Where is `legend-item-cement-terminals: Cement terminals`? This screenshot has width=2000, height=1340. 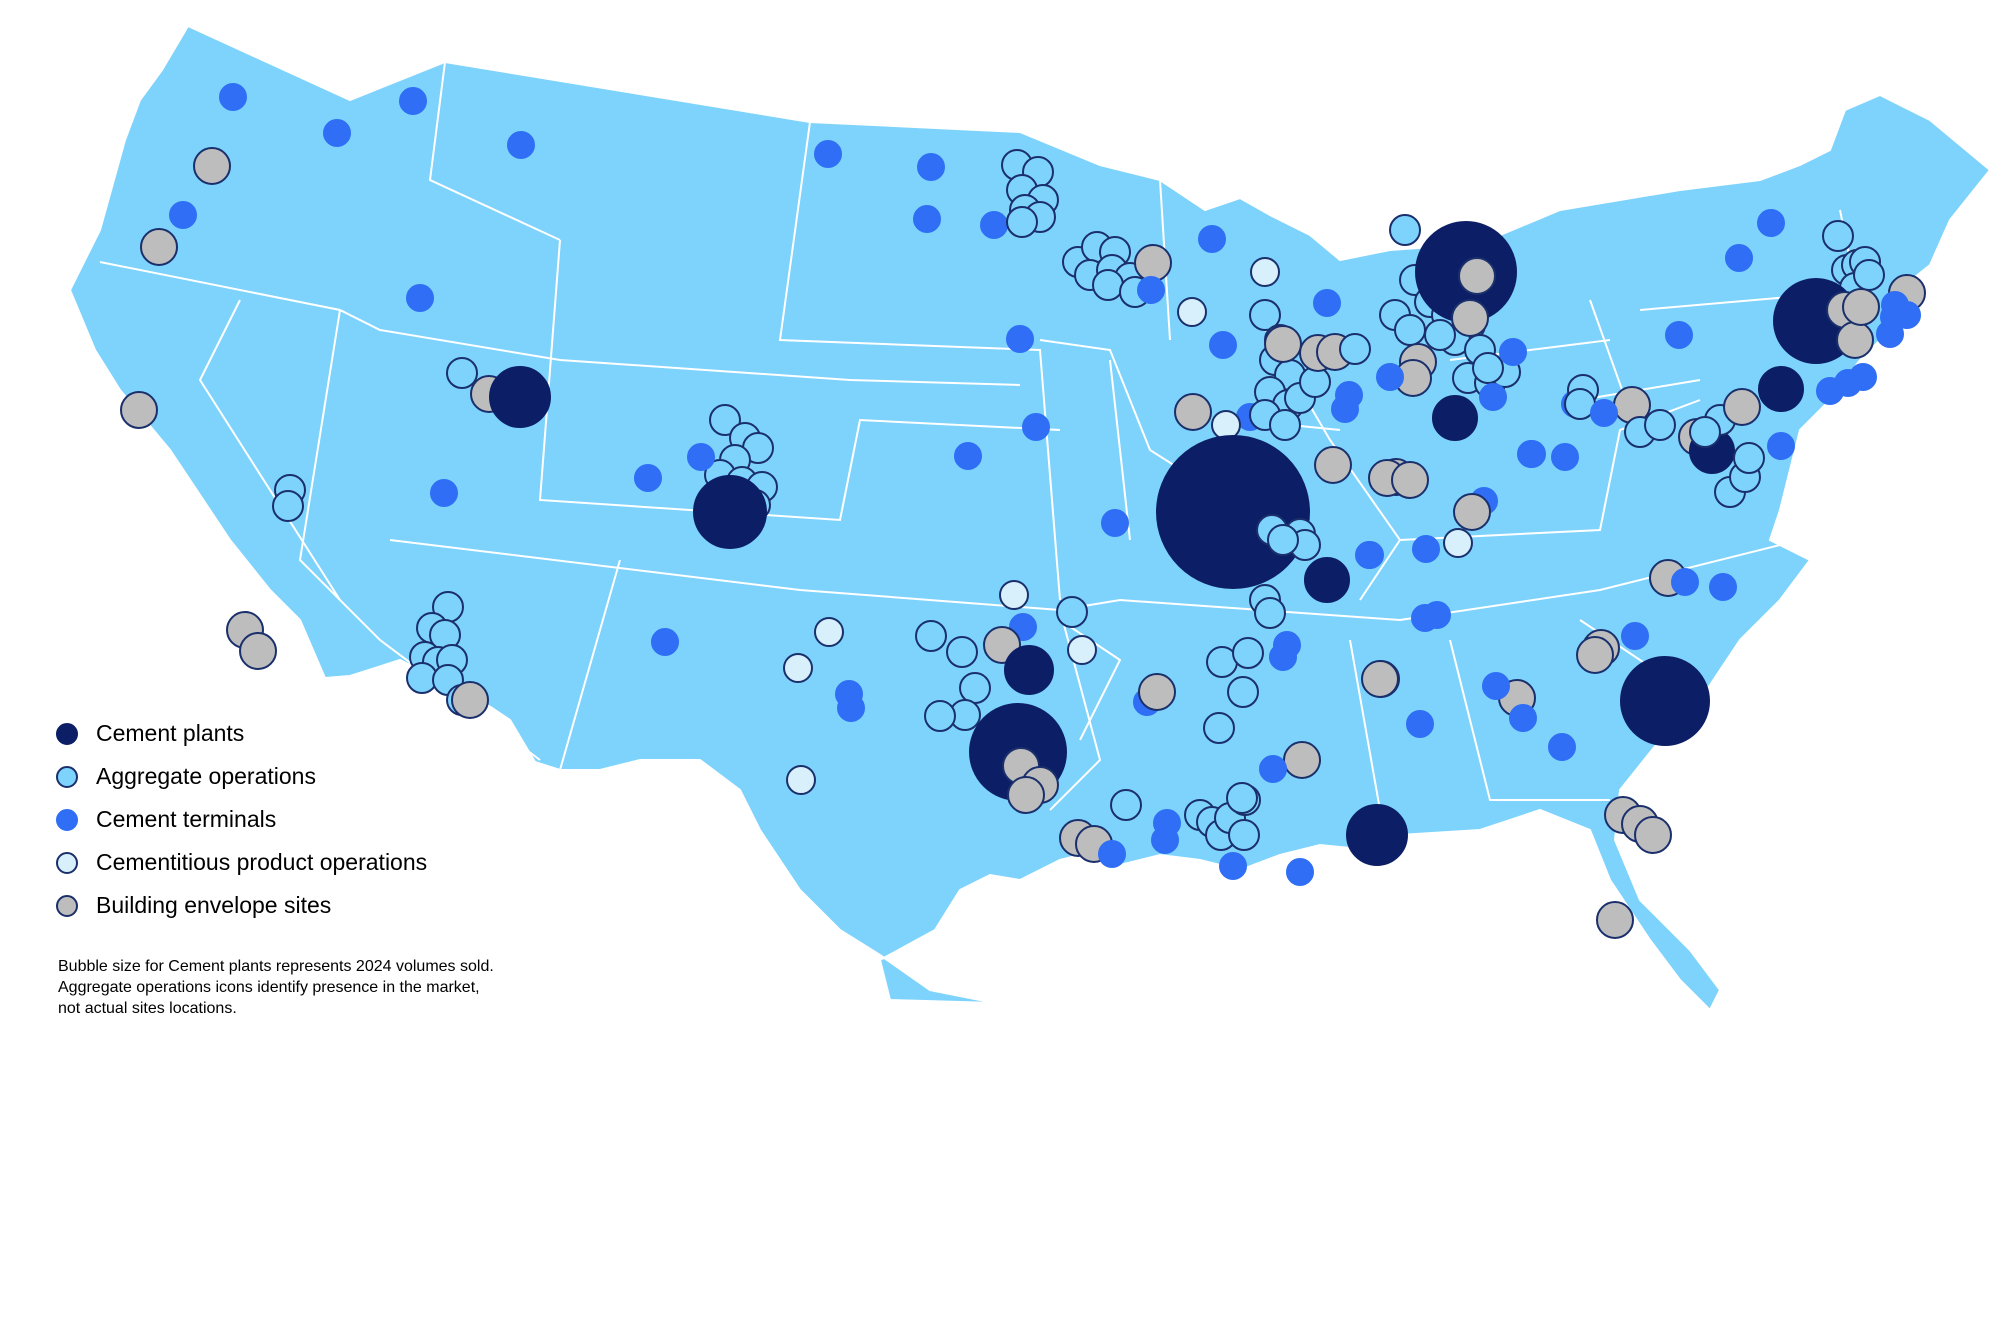
legend-item-cement-terminals: Cement terminals is located at coordinates (241, 819).